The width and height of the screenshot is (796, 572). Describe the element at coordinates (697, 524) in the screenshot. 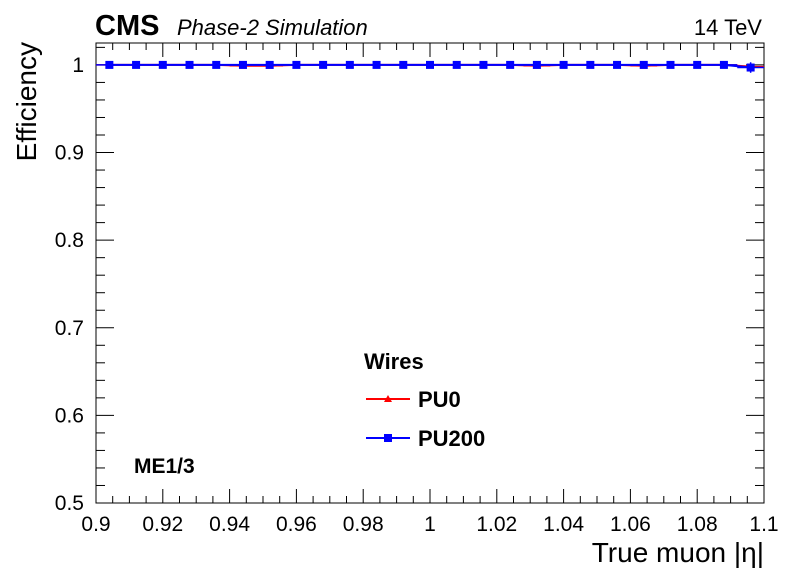

I see `x-tick-label: 1.08` at that location.